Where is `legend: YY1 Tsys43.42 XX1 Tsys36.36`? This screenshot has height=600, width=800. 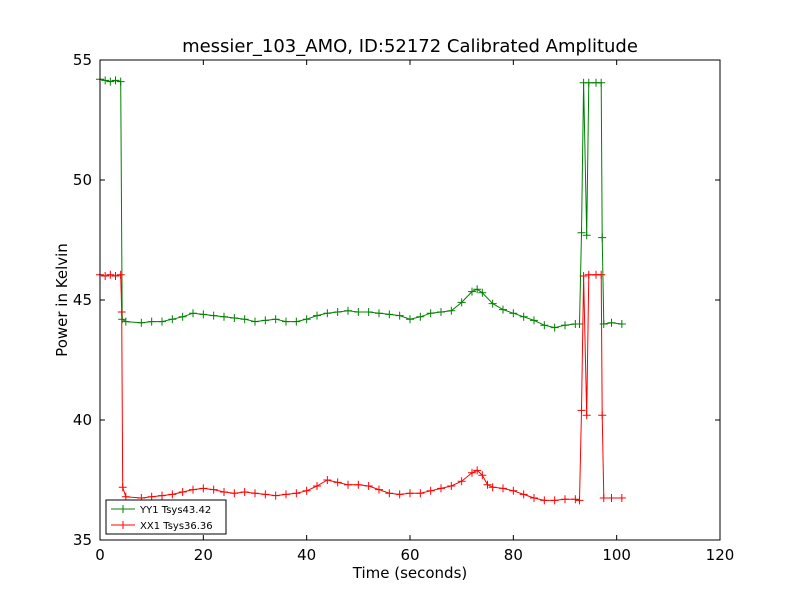
legend: YY1 Tsys43.42 XX1 Tsys36.36 is located at coordinates (166, 517).